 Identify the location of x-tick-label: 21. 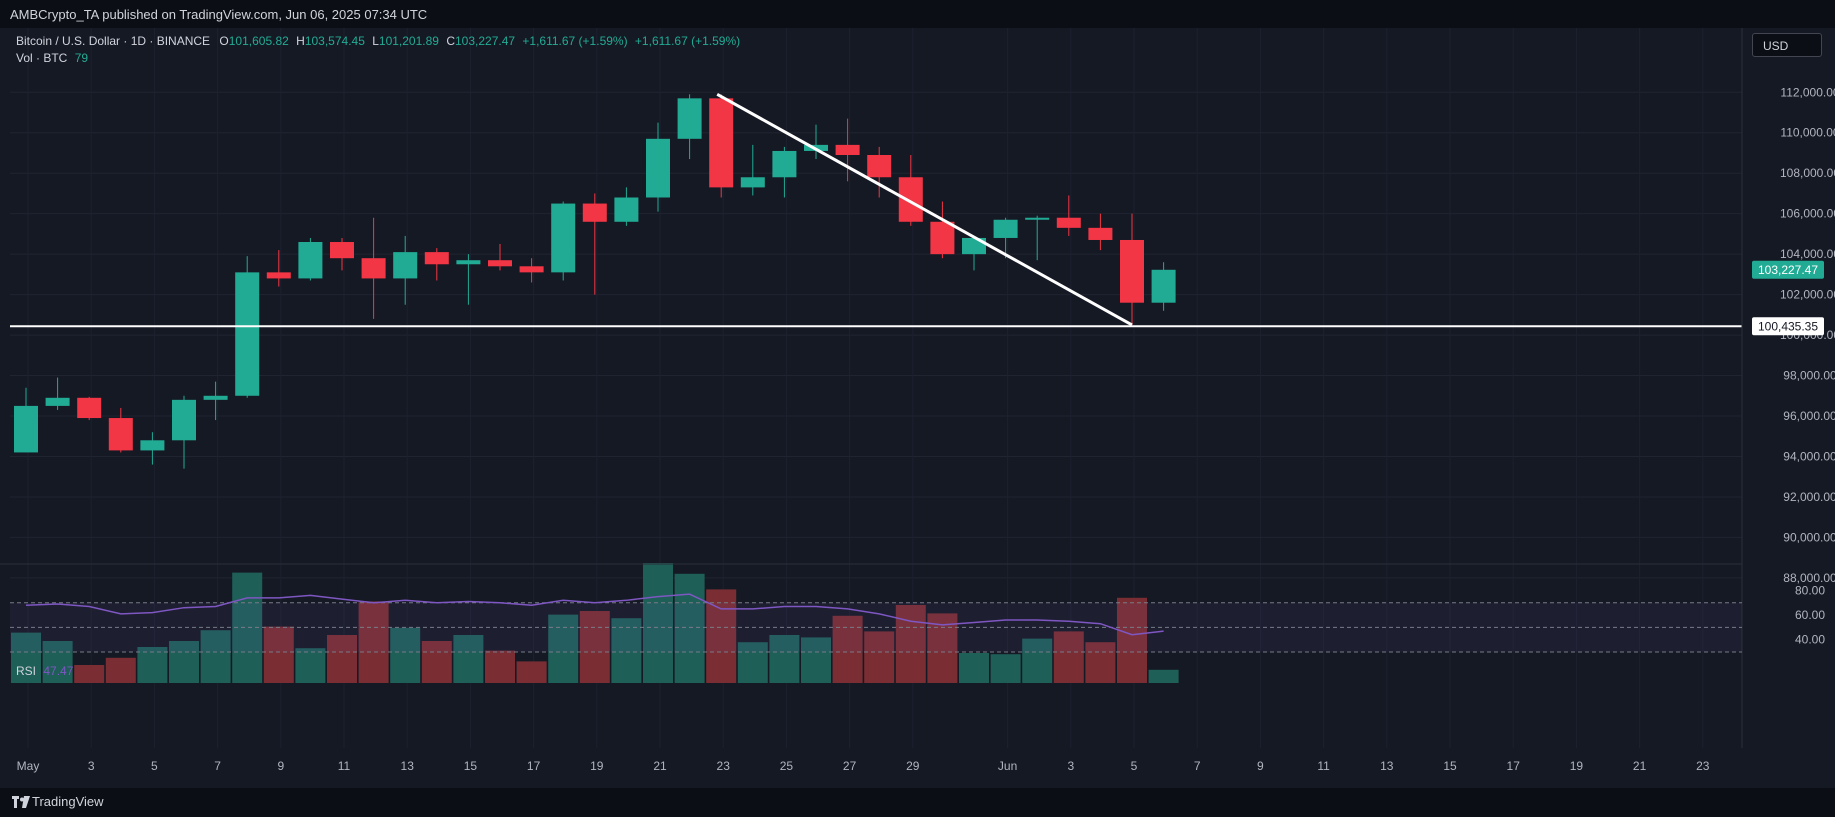
(660, 766).